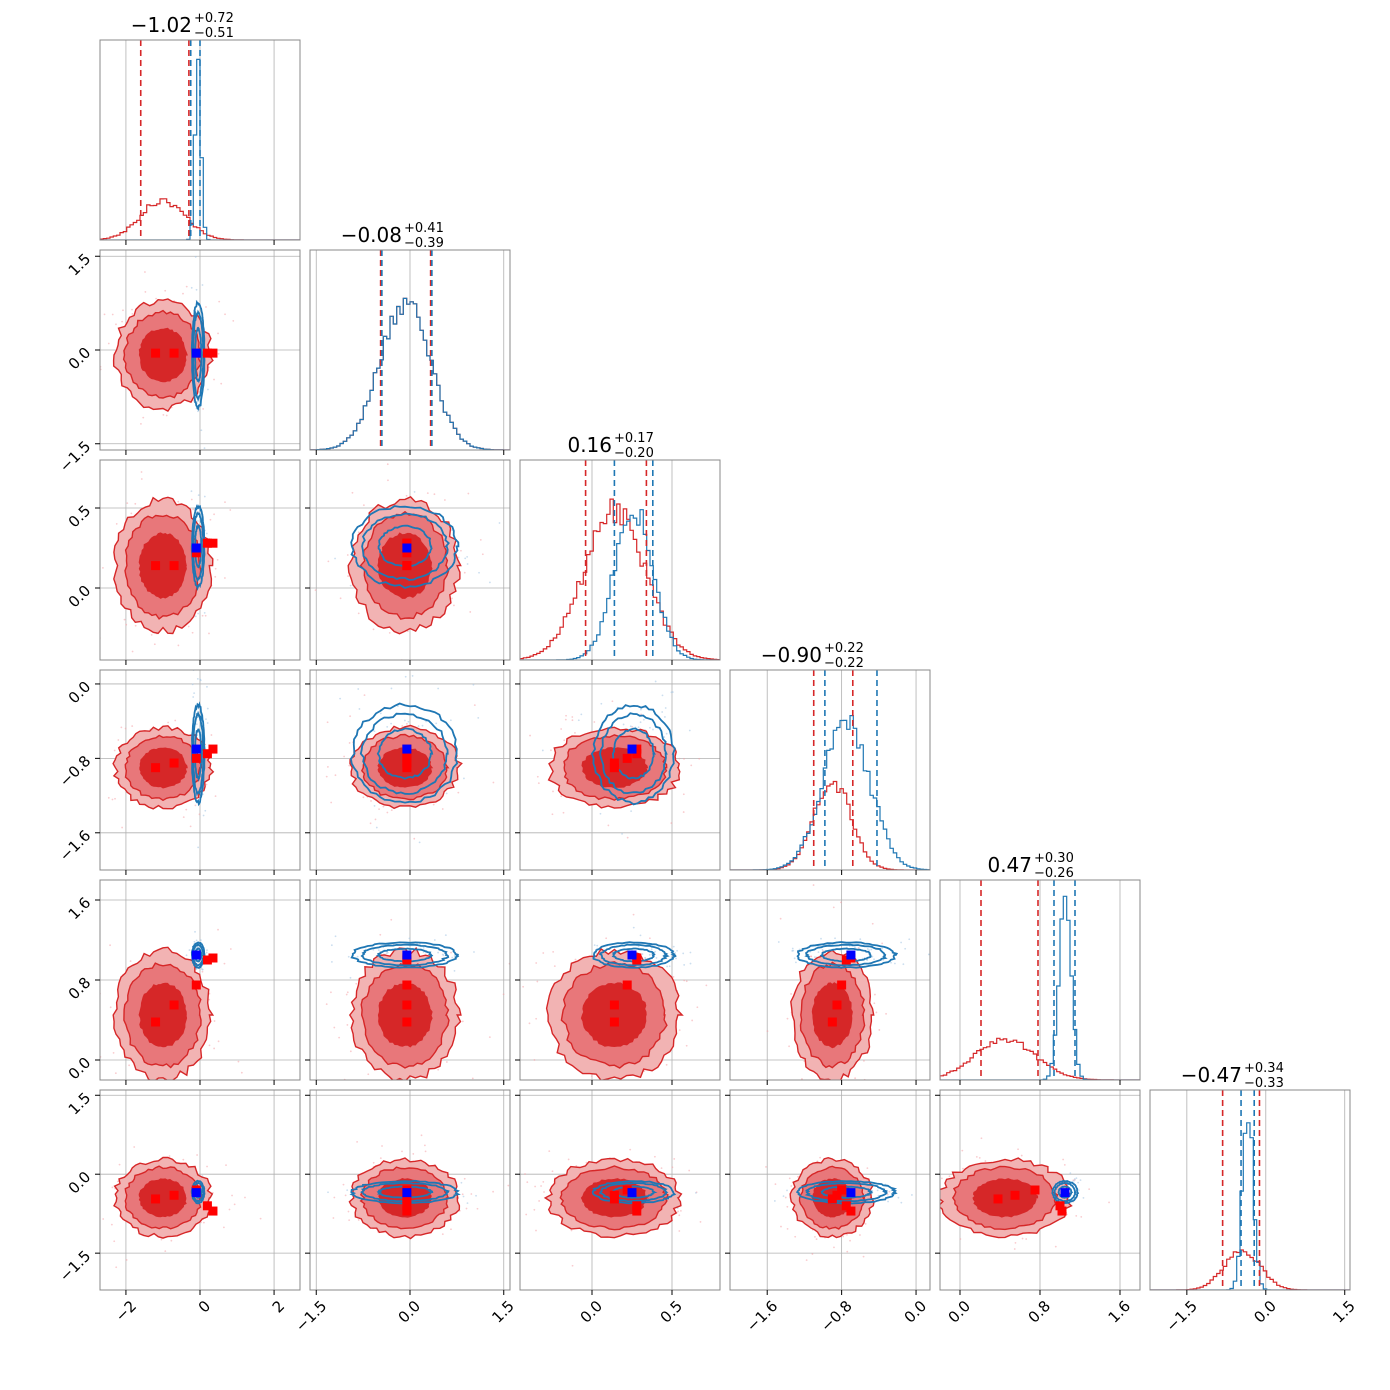 The width and height of the screenshot is (1390, 1390). I want to click on contour-panel-2-0: 0.0 0.5, so click(183, 562).